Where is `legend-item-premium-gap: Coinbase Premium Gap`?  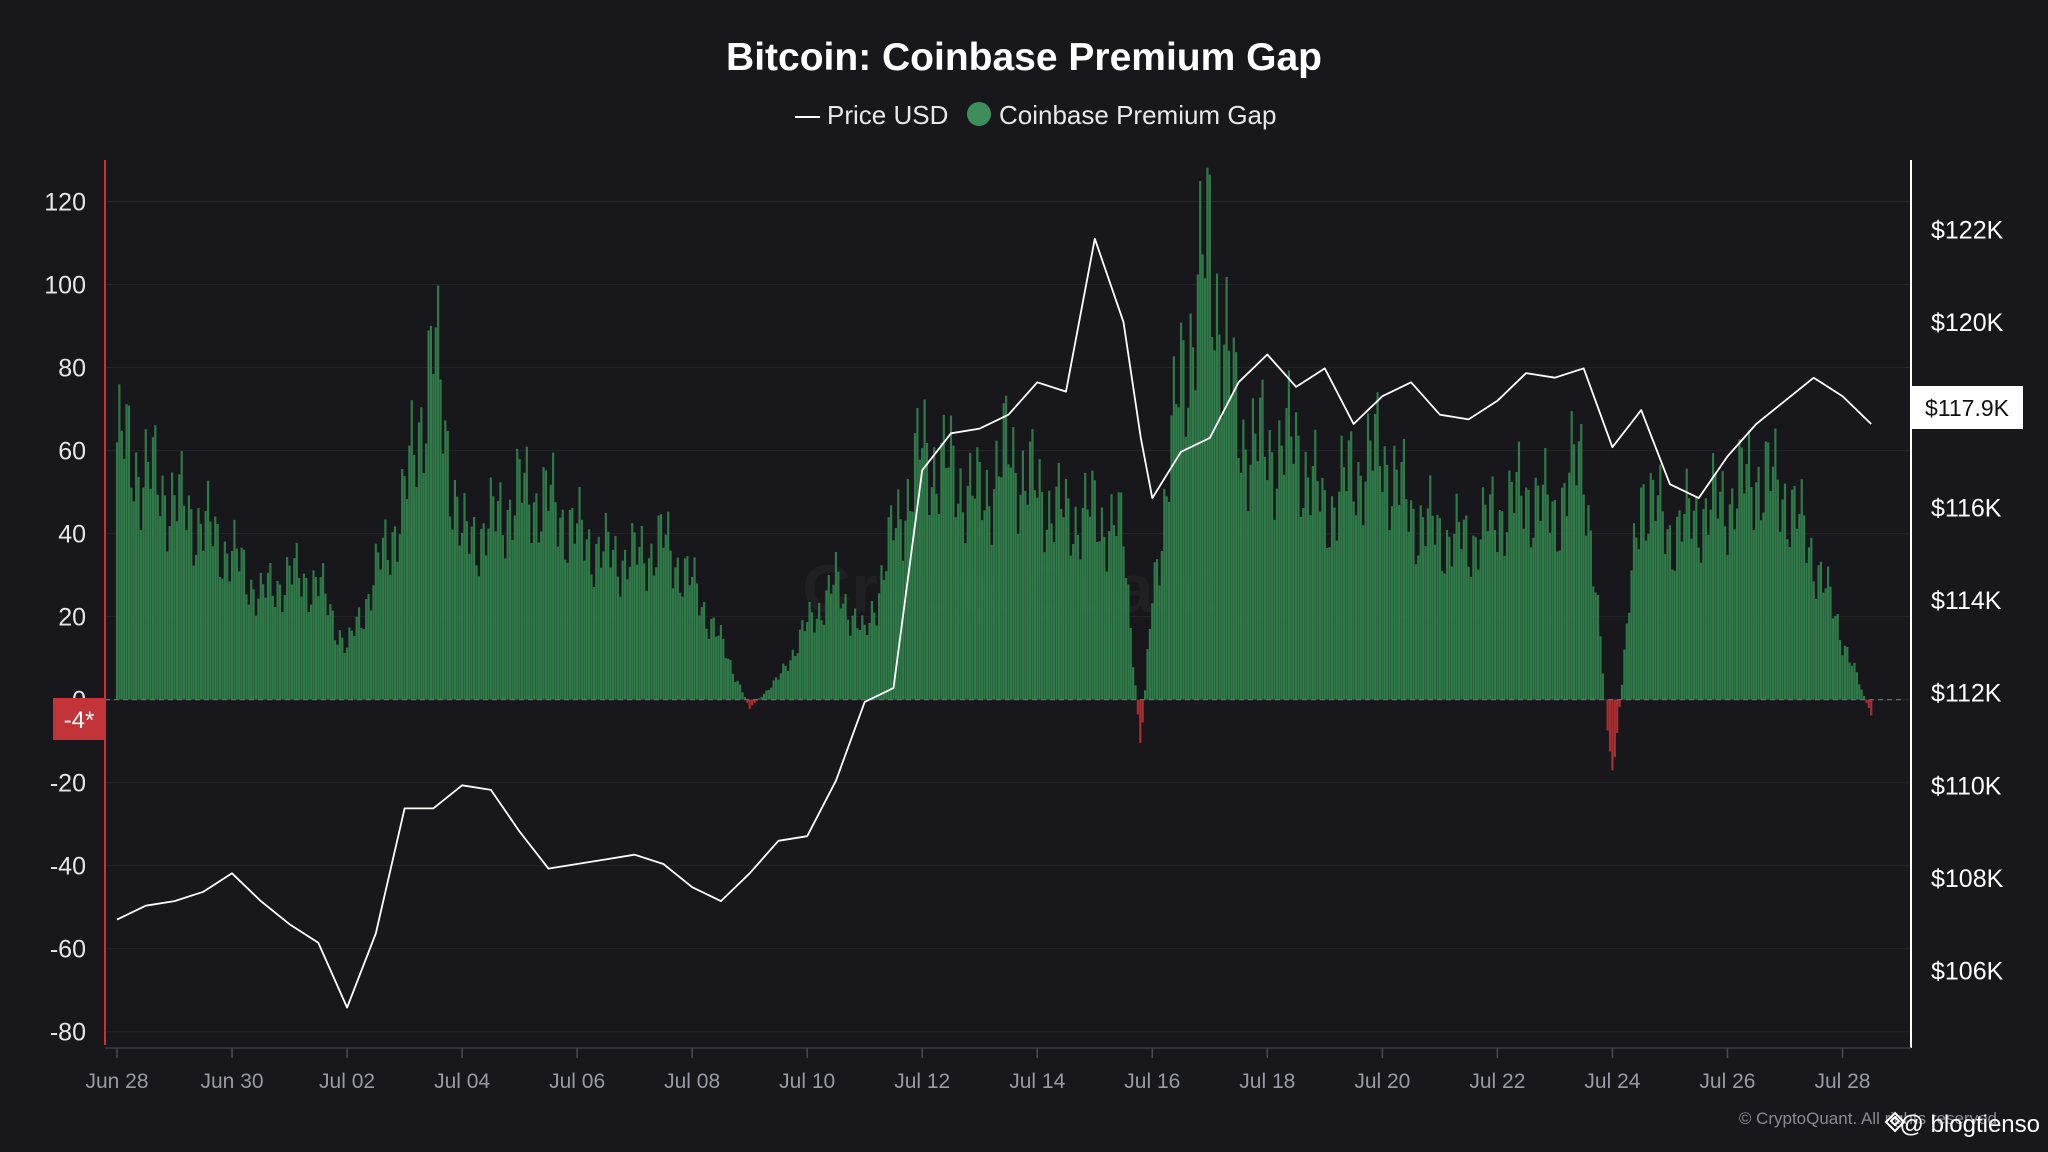
legend-item-premium-gap: Coinbase Premium Gap is located at coordinates (1121, 115).